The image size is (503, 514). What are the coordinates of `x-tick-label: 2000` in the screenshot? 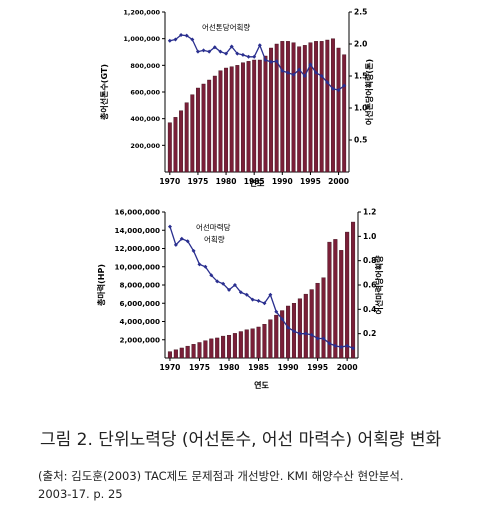 It's located at (347, 367).